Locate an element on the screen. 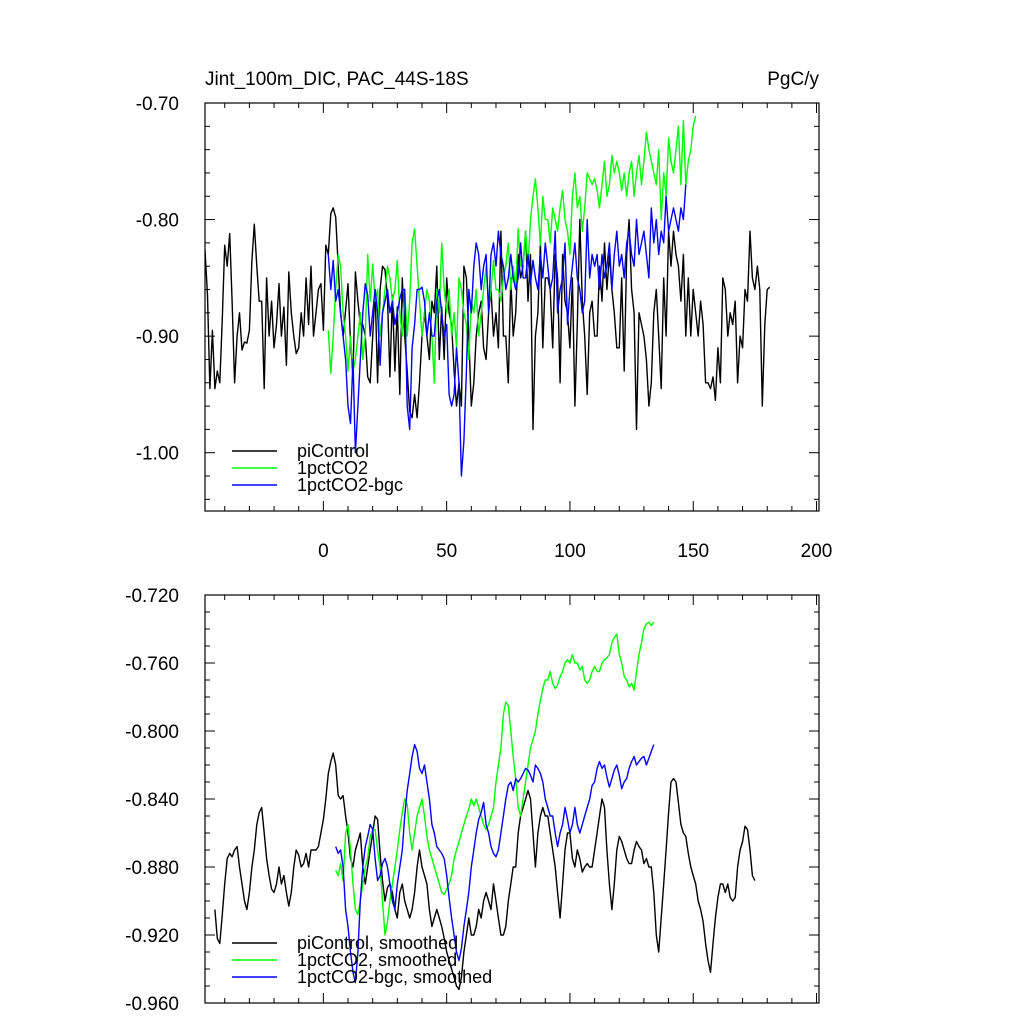  legend-label: 1pctCO2-bgc is located at coordinates (350, 485).